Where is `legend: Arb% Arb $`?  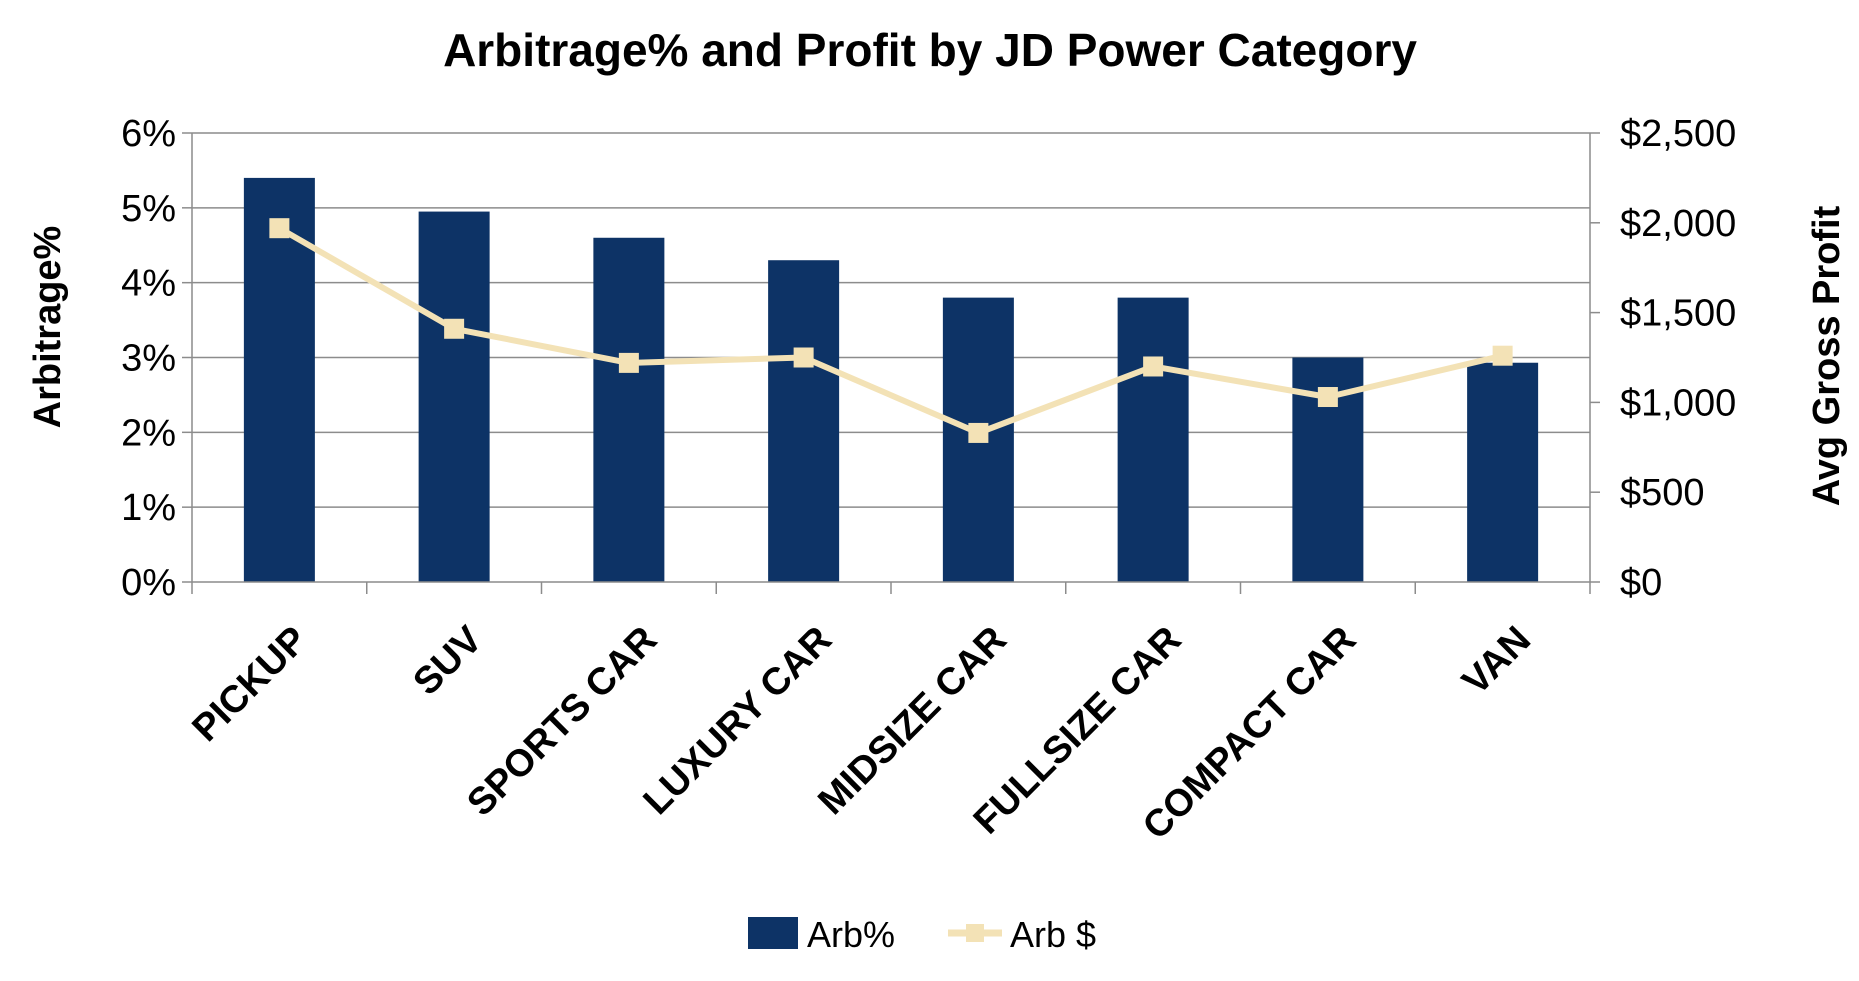
legend: Arb% Arb $ is located at coordinates (922, 934).